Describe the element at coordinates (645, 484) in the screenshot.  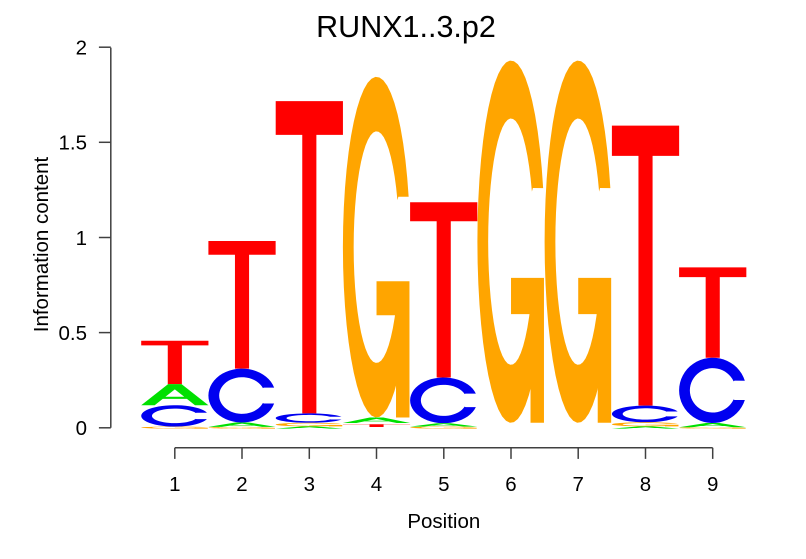
I see `svg-text: 8` at that location.